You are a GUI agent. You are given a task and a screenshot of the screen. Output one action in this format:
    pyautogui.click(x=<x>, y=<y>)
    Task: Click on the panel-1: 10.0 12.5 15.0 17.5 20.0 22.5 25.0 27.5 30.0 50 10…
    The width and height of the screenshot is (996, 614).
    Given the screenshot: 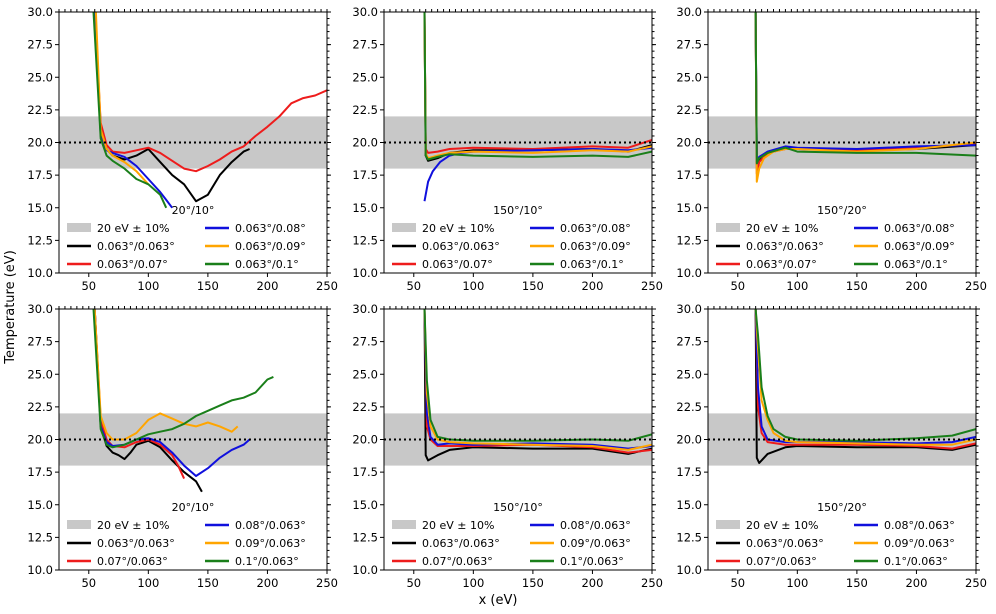 What is the action you would take?
    pyautogui.click(x=182, y=149)
    